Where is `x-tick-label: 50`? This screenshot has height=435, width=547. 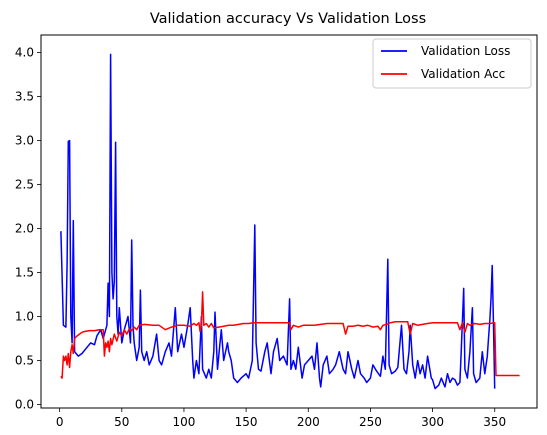 x-tick-label: 50 is located at coordinates (121, 422).